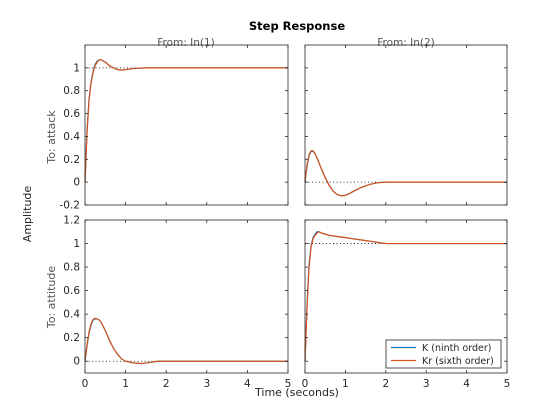 This screenshot has height=420, width=560. I want to click on series-line-kr-In2-attack, so click(405, 173).